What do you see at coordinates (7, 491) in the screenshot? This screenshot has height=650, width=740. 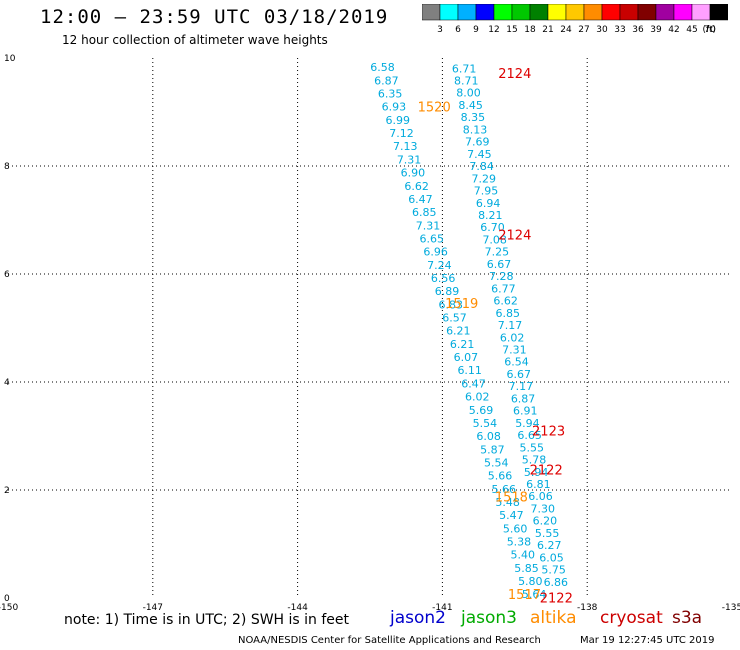 I see `y-tick-label: 2` at bounding box center [7, 491].